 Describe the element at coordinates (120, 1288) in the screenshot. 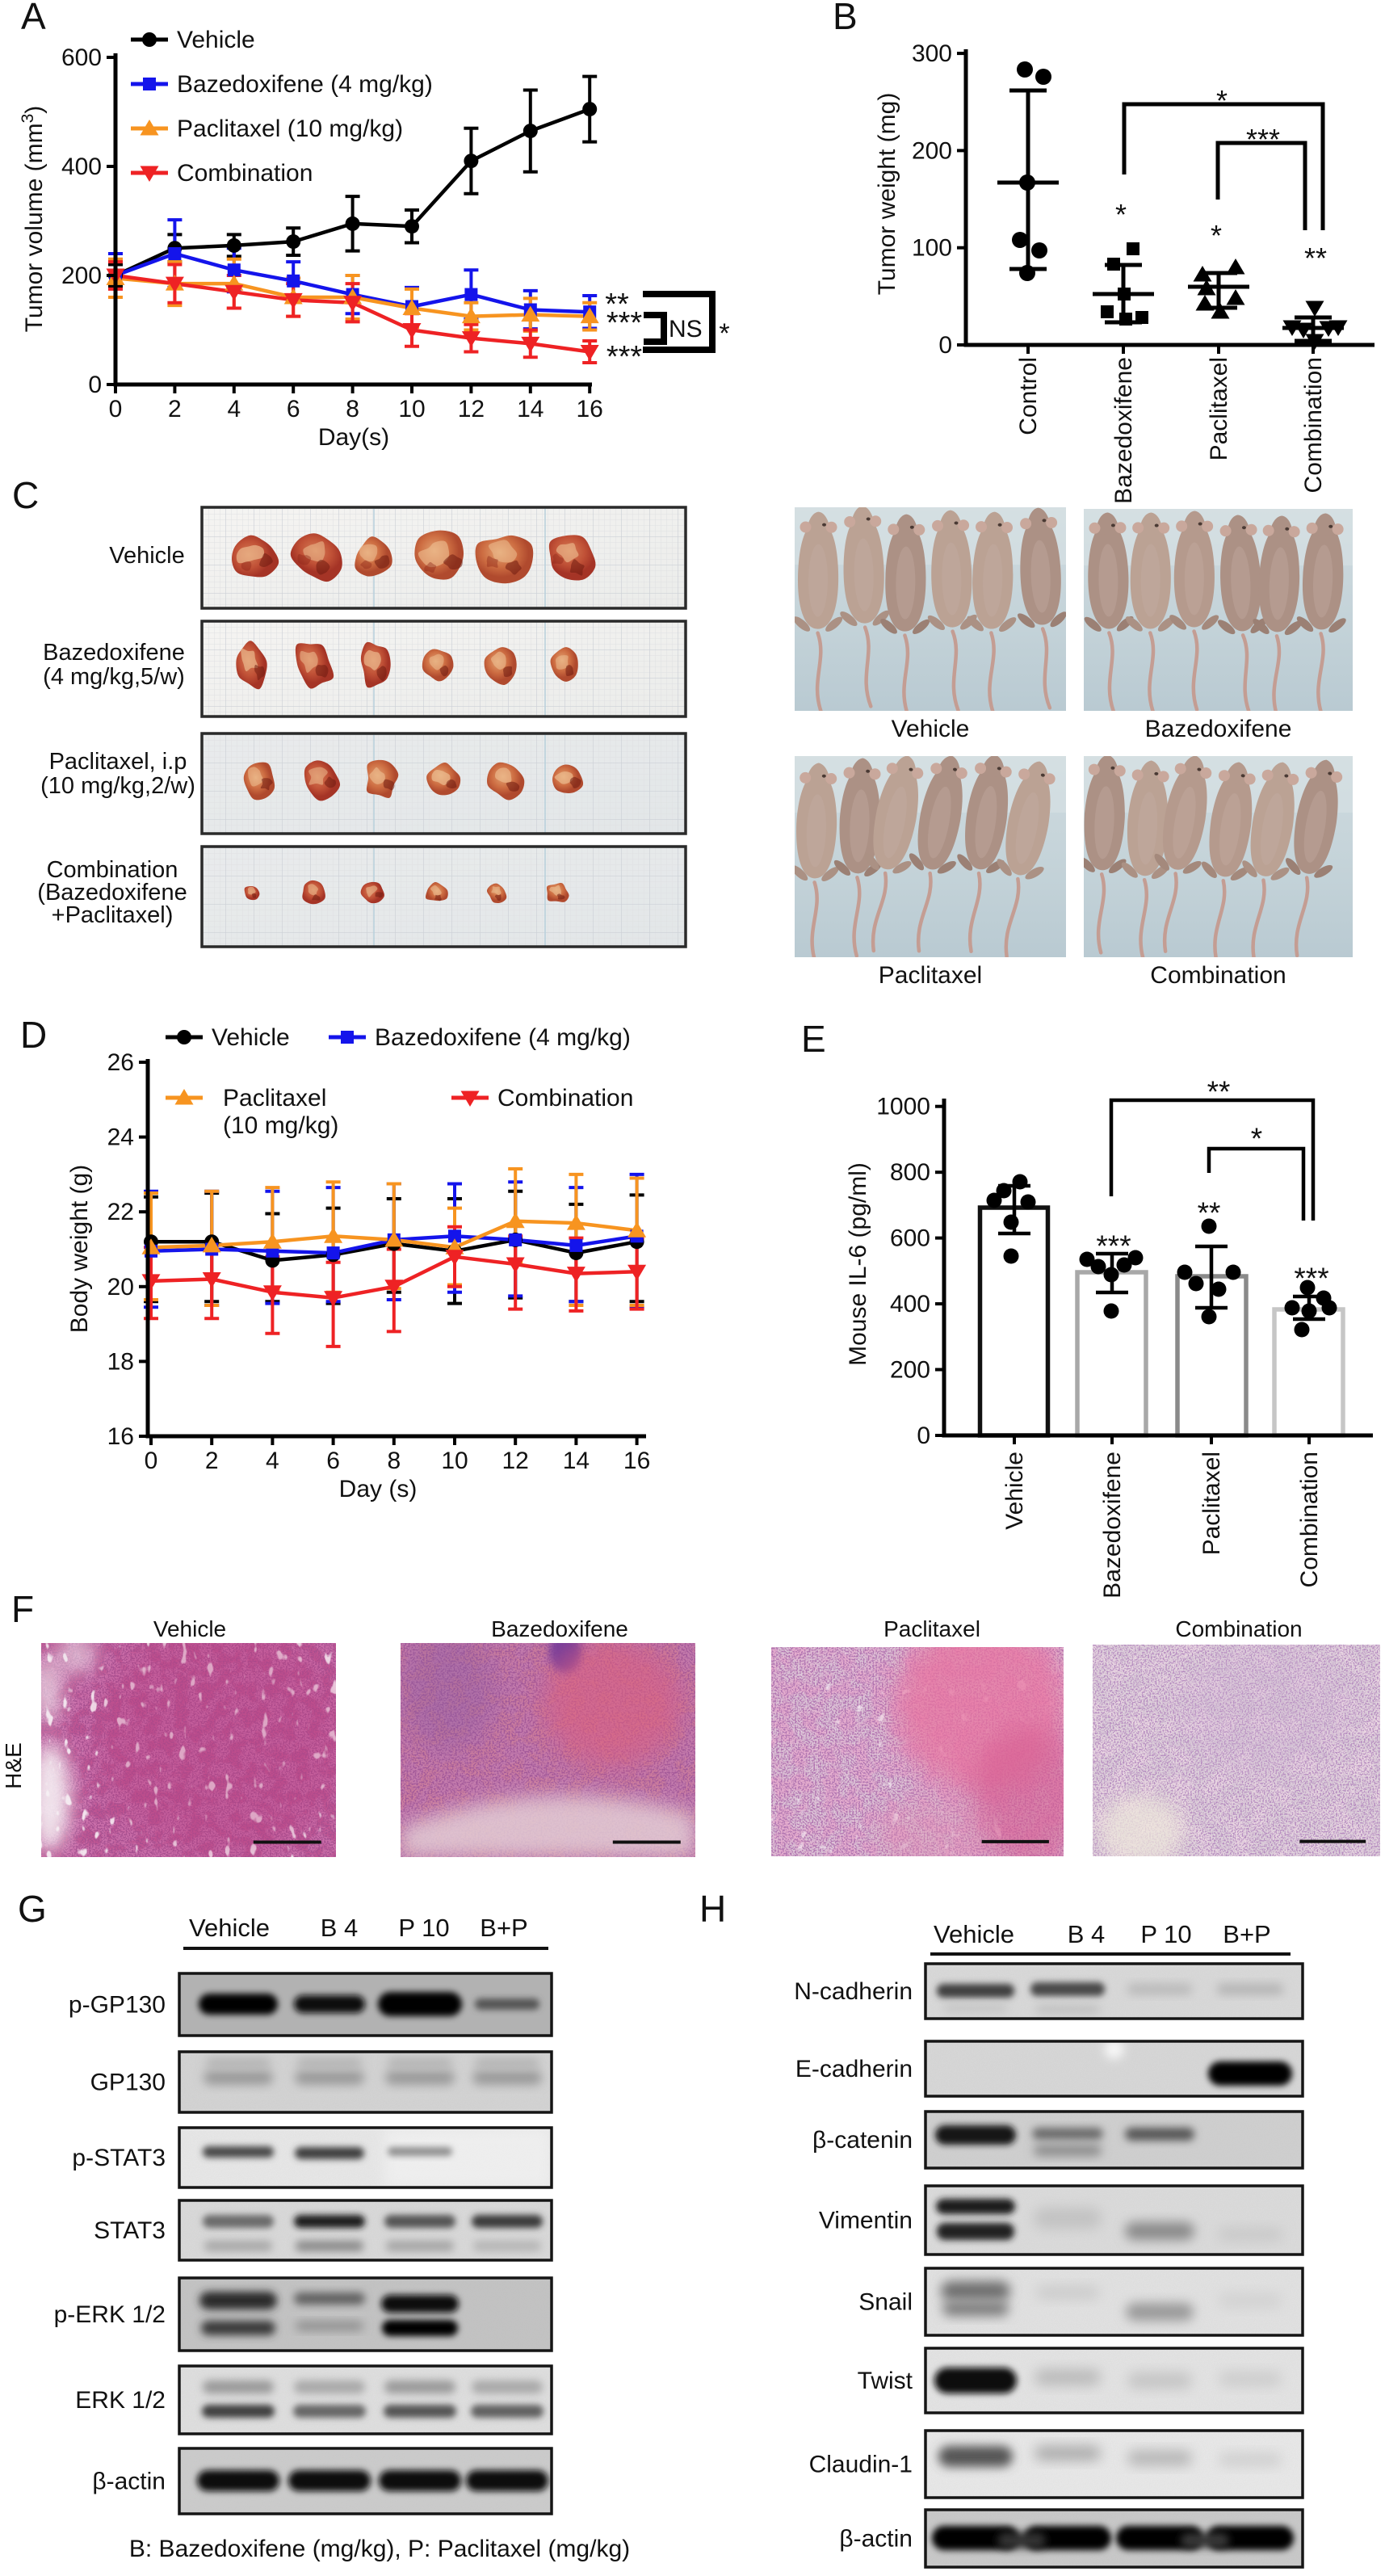

I see `svg-text: 20` at that location.